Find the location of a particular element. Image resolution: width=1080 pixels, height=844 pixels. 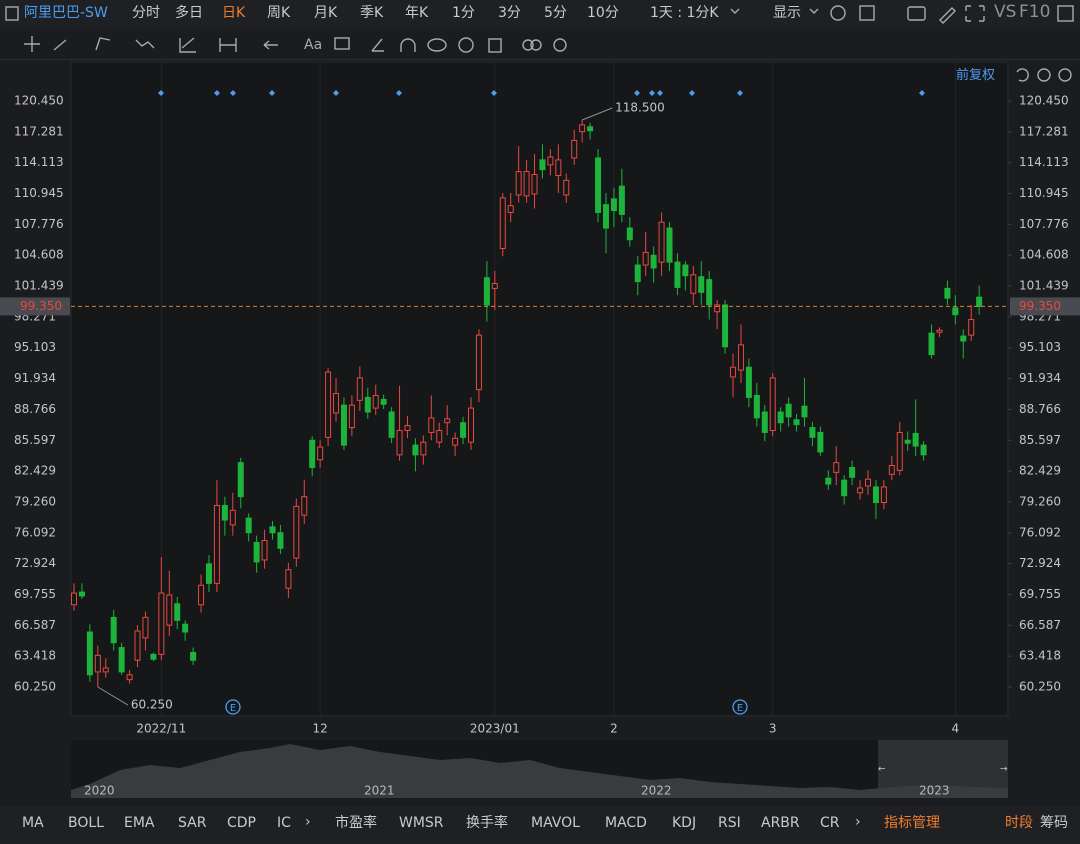

period-tab: 多日 is located at coordinates (189, 13).